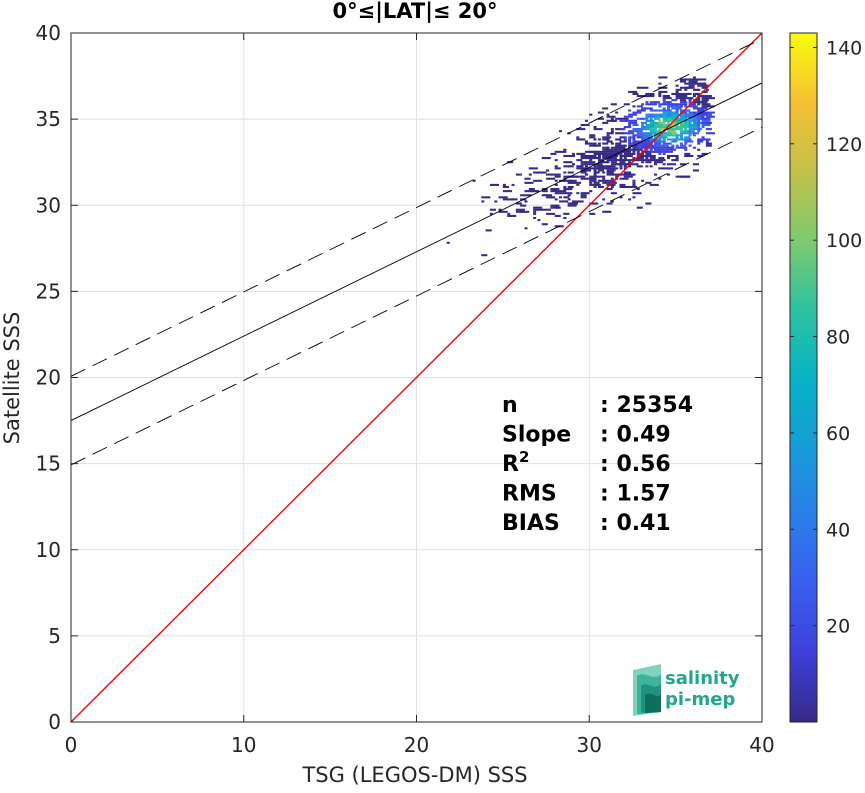  Describe the element at coordinates (48, 550) in the screenshot. I see `y-tick-label: 10` at that location.